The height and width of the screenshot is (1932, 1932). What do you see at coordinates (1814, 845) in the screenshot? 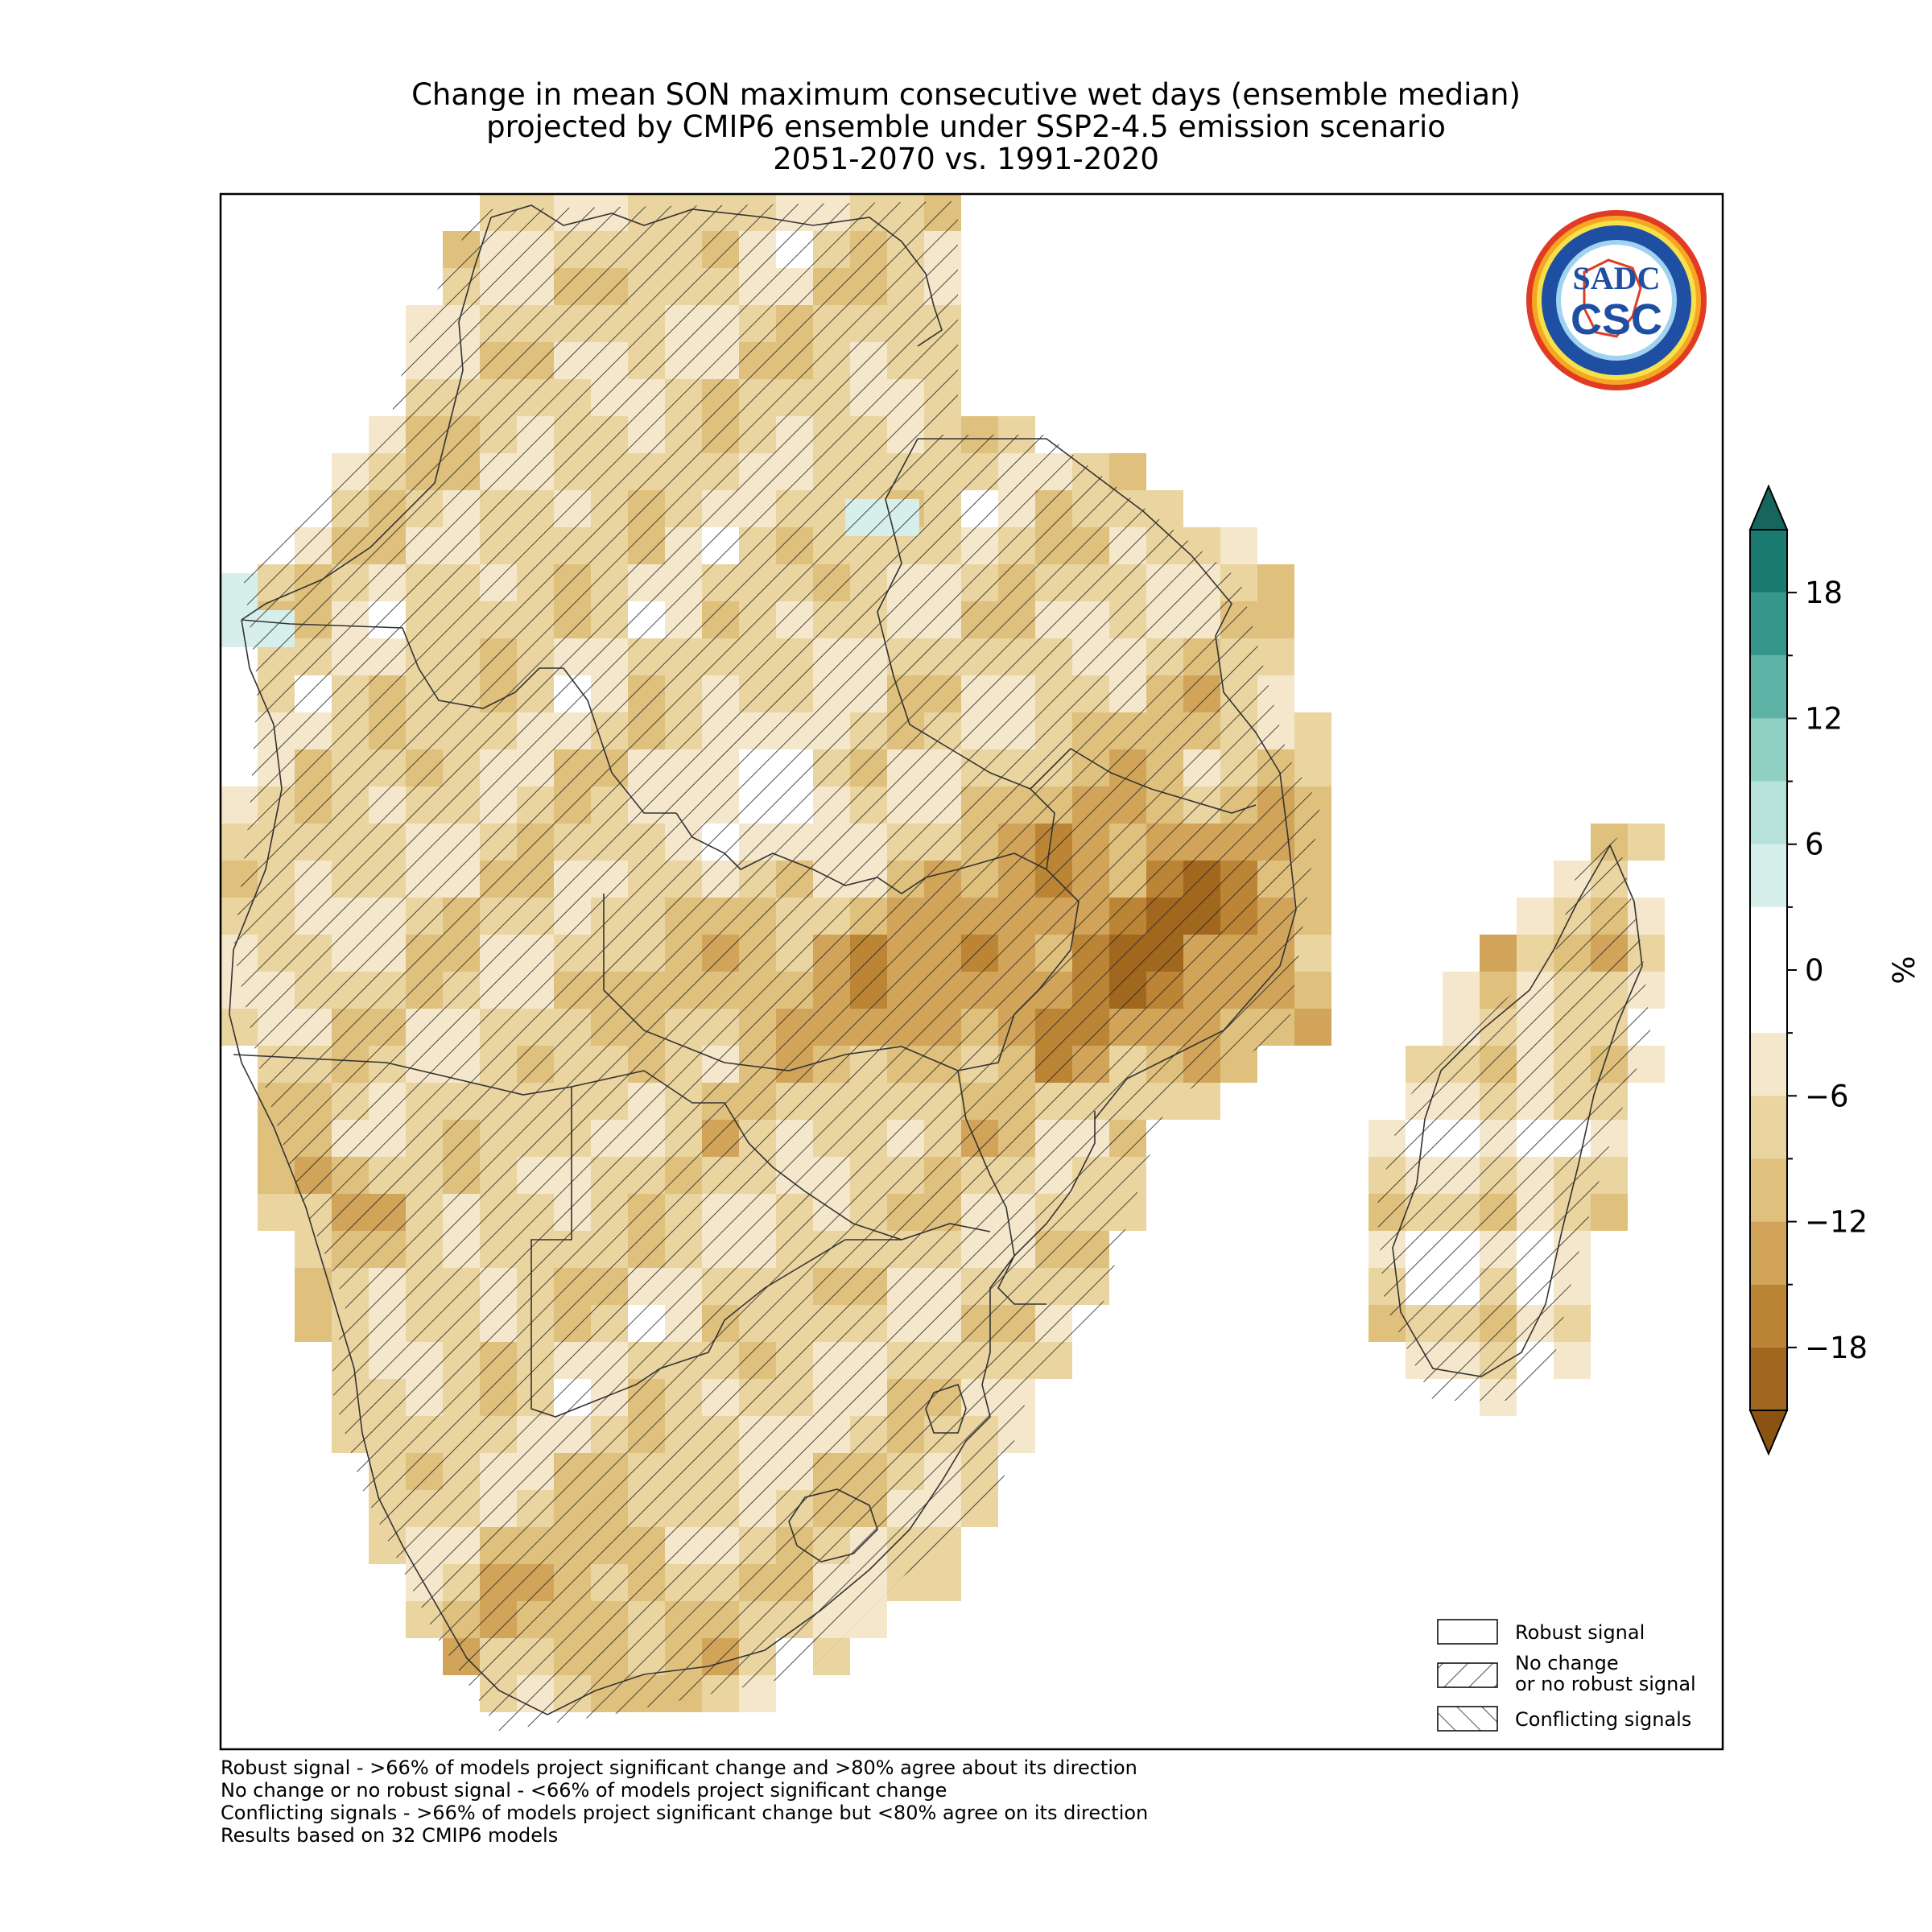
I see `colorbar-tick-label: 6` at bounding box center [1814, 845].